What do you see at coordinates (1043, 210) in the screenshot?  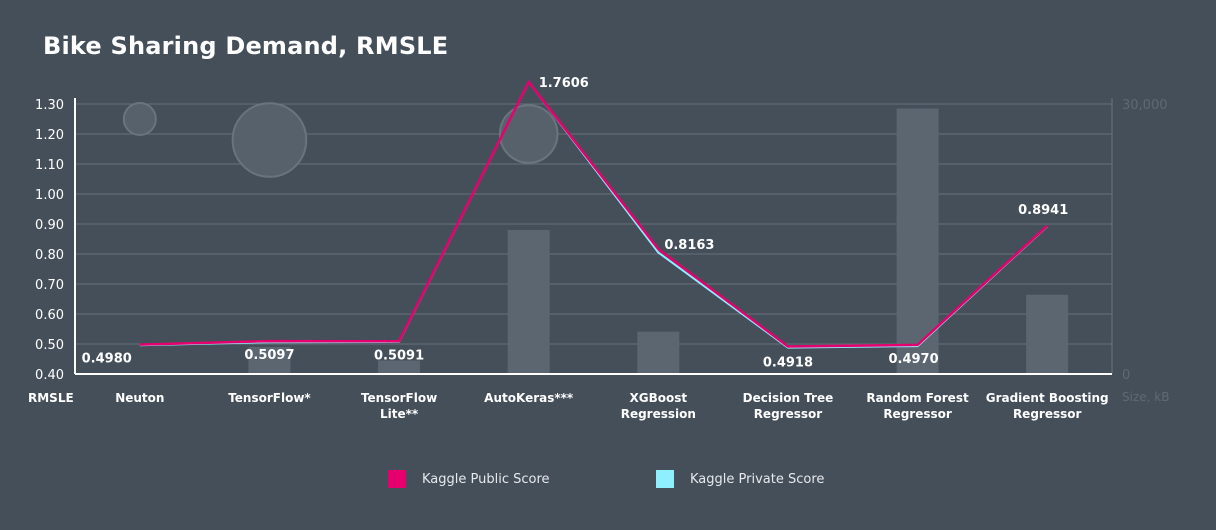 I see `data-label: 0.8941` at bounding box center [1043, 210].